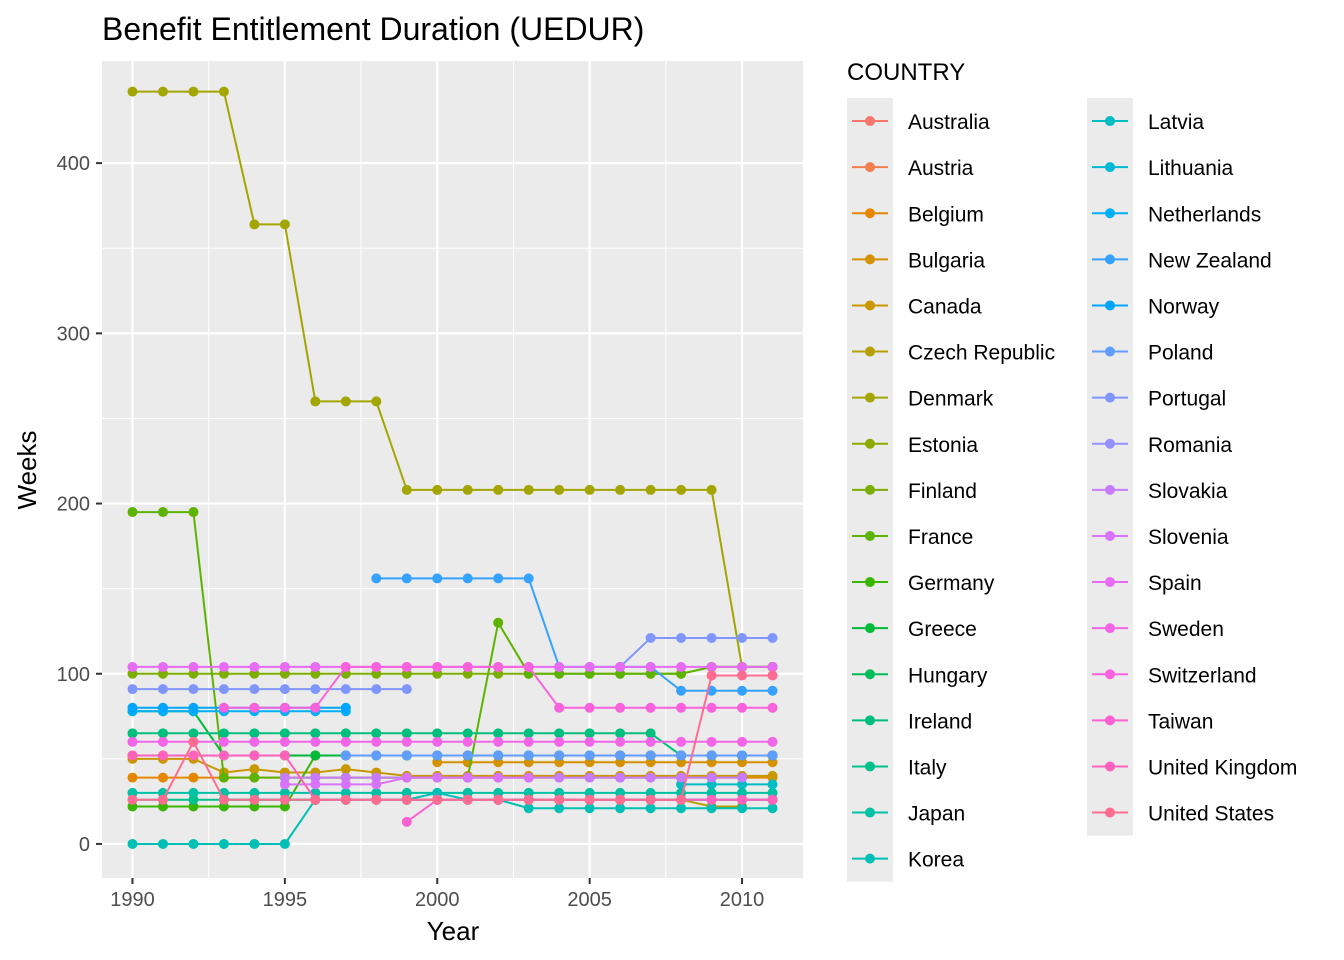  What do you see at coordinates (437, 900) in the screenshot?
I see `x-tick-label: 2000` at bounding box center [437, 900].